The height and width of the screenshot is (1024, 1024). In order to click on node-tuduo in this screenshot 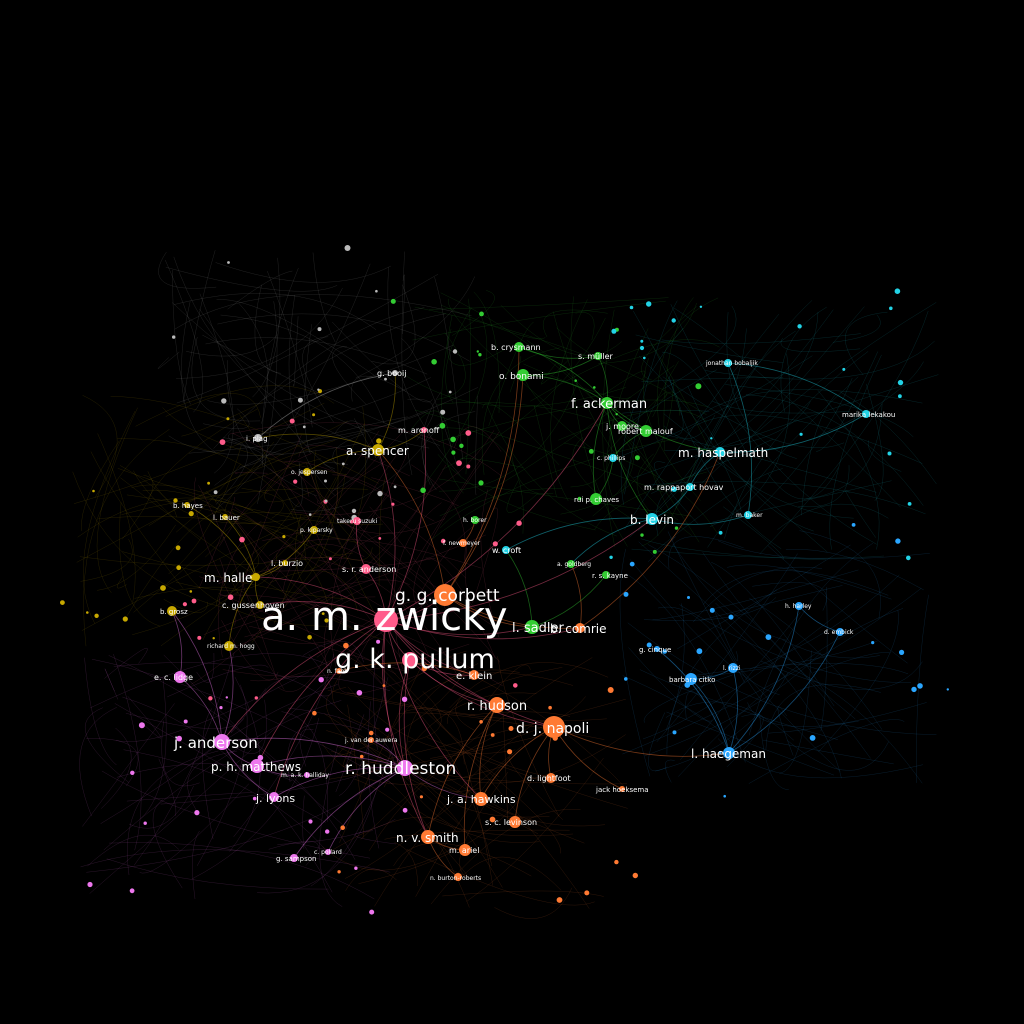, I will do `click(691, 679)`.